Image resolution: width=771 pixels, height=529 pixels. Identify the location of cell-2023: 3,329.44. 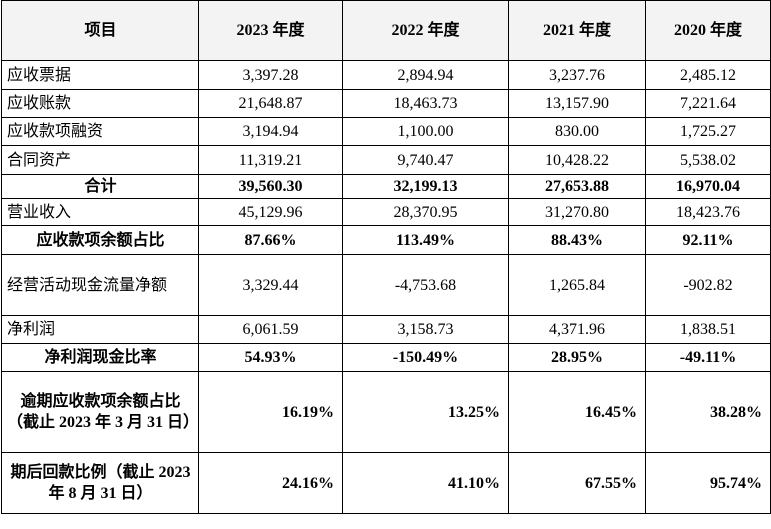
(270, 285).